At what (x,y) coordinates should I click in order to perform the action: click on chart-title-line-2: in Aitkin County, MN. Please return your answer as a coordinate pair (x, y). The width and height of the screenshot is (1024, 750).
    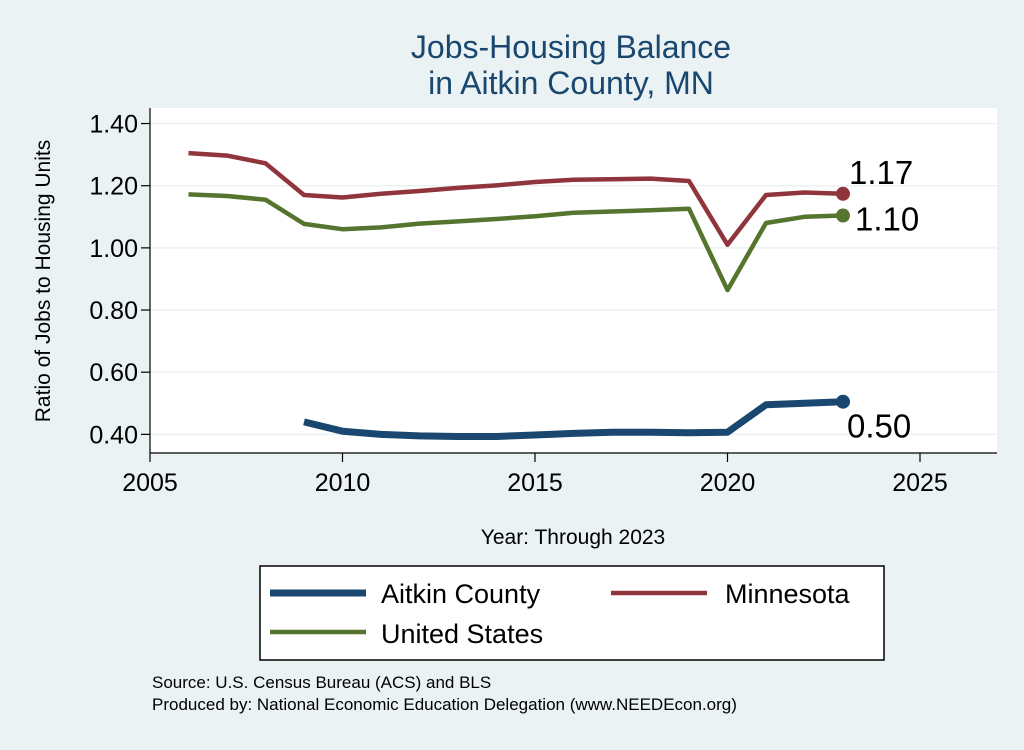
    Looking at the image, I should click on (571, 83).